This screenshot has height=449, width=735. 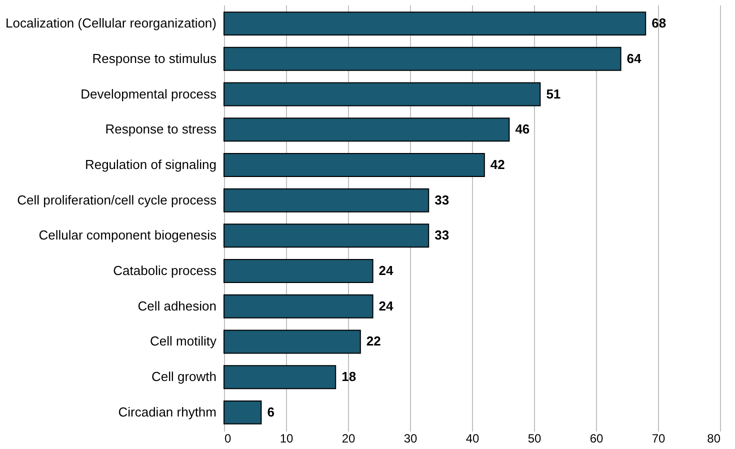 I want to click on data-label: 22, so click(x=373, y=341).